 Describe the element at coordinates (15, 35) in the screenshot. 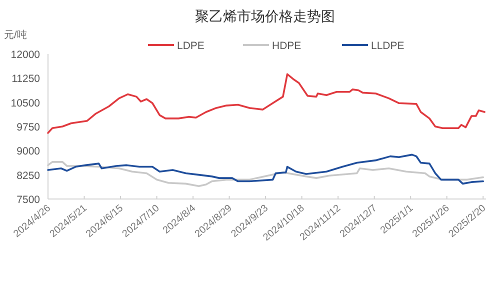

I see `ylabel: 元/吨` at that location.